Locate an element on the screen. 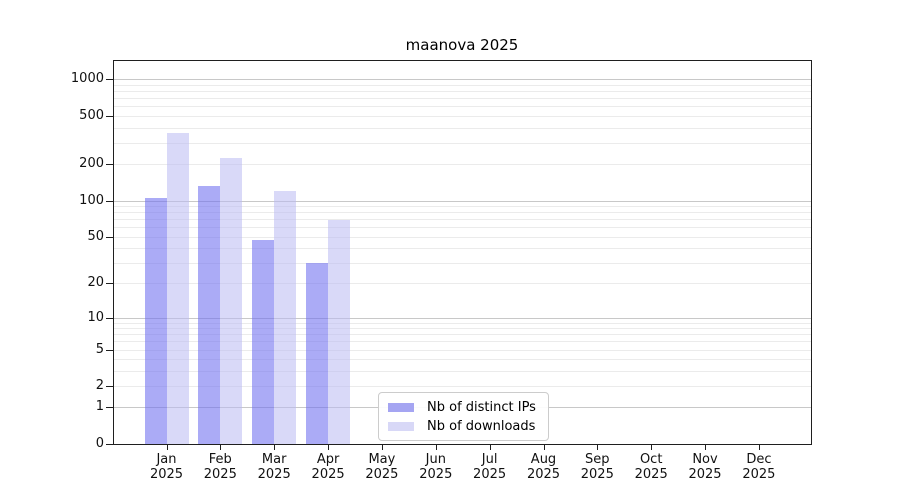  bar-nb-of-downloads-feb is located at coordinates (231, 300).